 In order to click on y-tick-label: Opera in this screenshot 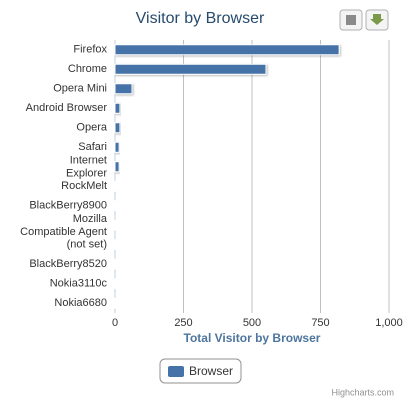, I will do `click(91, 128)`.